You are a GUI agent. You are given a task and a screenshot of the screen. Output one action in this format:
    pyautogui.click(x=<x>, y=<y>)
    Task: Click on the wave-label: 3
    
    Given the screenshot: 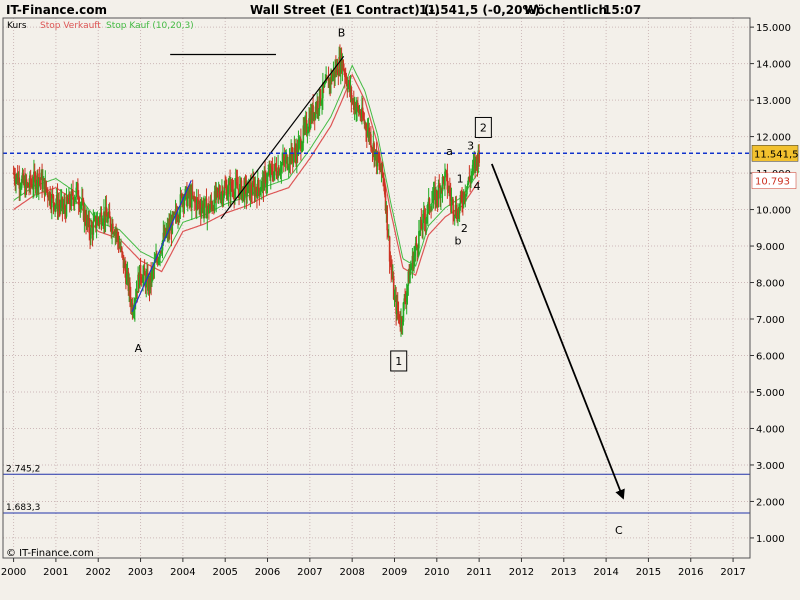 What is the action you would take?
    pyautogui.click(x=470, y=146)
    